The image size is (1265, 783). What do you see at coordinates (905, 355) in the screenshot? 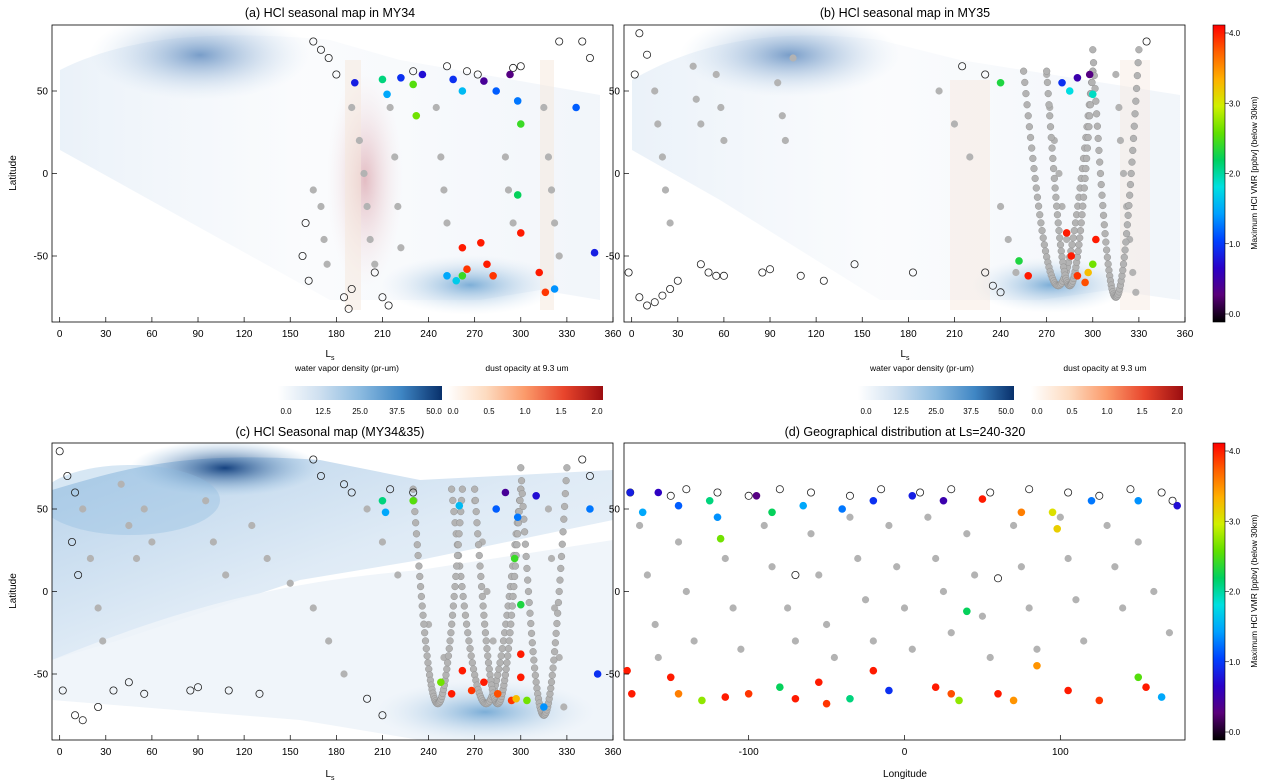
I see `panel-b-xlabel: Ls` at bounding box center [905, 355].